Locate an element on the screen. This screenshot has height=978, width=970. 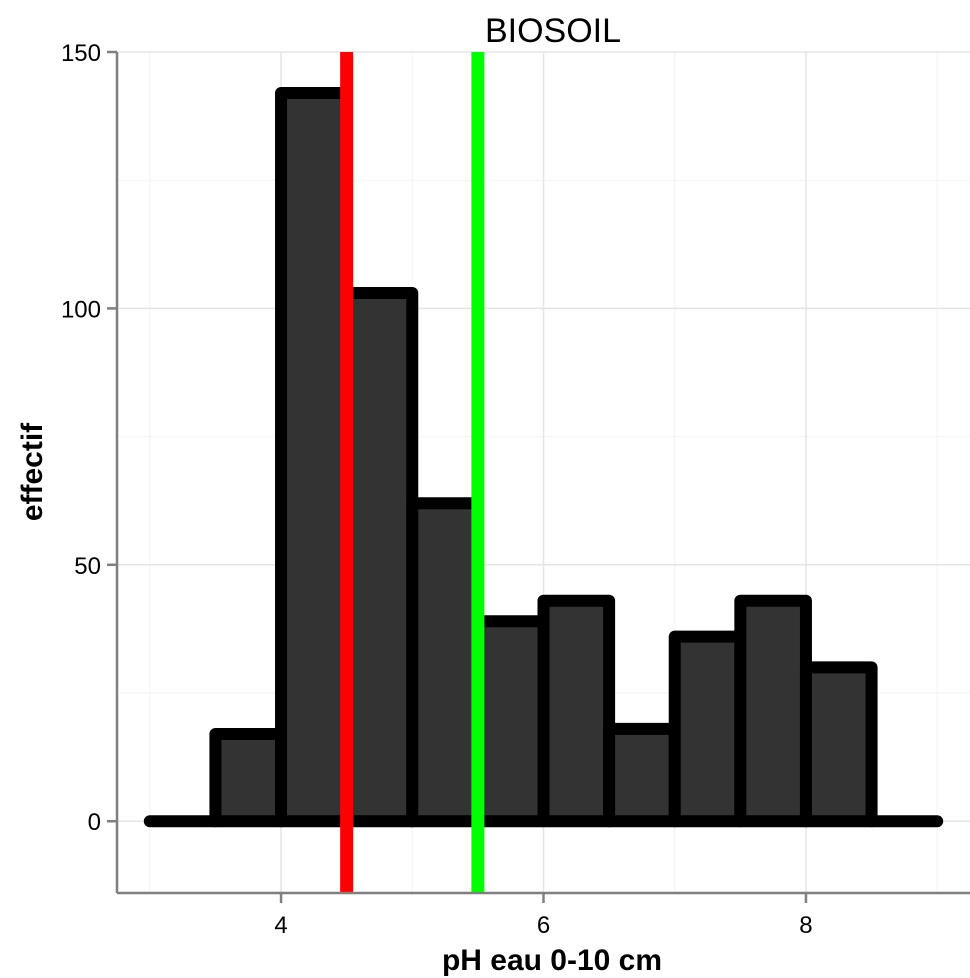
x-tick-label: 8 is located at coordinates (805, 925).